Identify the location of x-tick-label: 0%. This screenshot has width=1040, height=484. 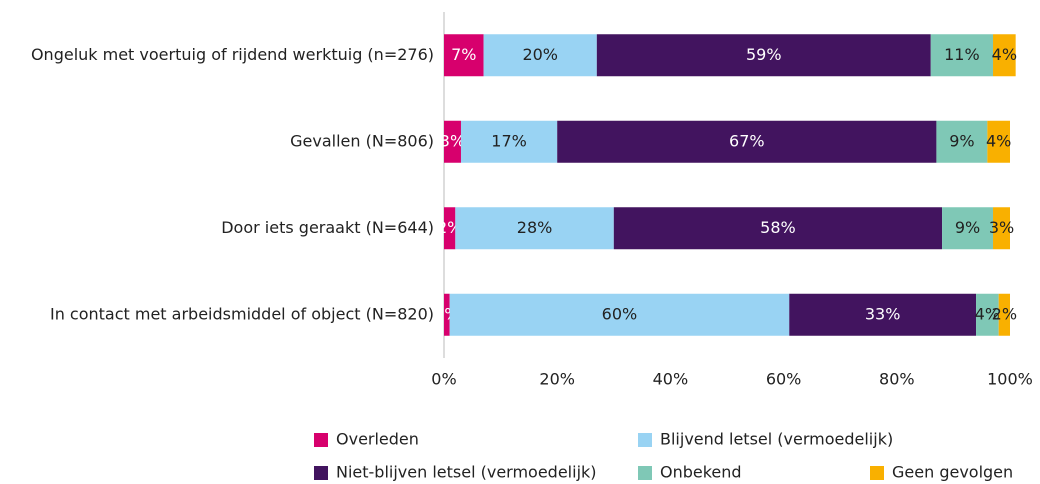
(443, 379).